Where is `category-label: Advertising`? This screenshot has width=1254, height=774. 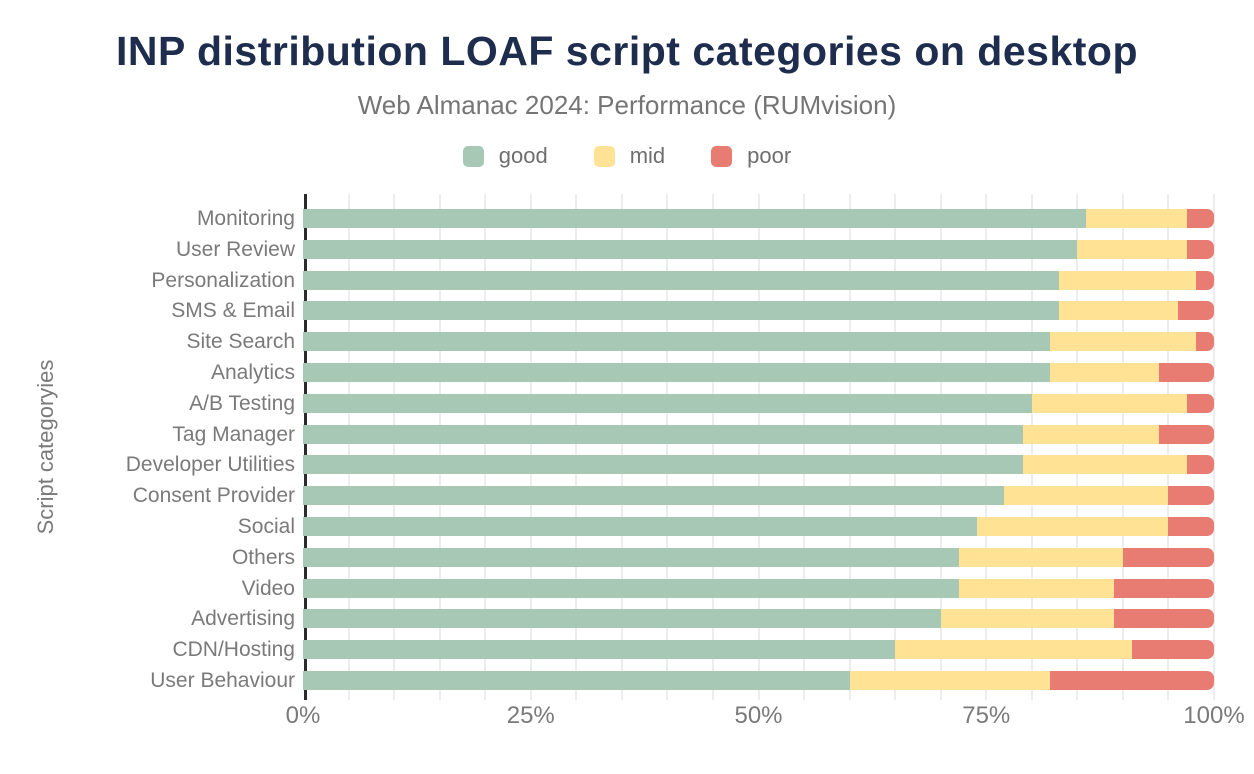
category-label: Advertising is located at coordinates (243, 619).